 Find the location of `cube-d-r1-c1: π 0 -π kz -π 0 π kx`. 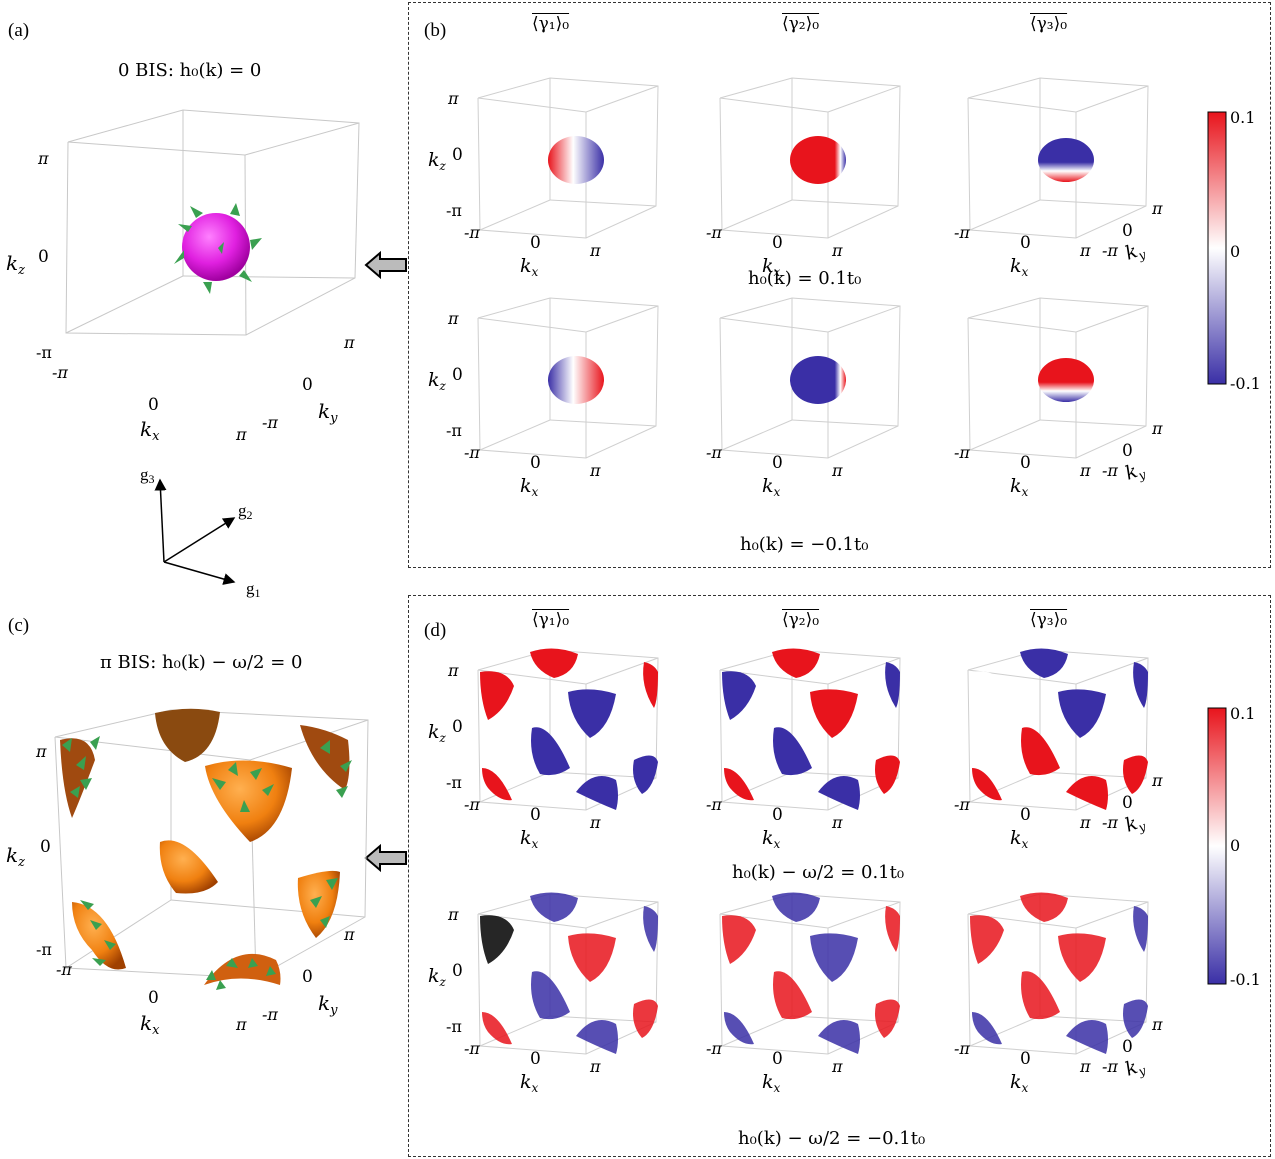

cube-d-r1-c1: π 0 -π kz -π 0 π kx is located at coordinates (543, 749).